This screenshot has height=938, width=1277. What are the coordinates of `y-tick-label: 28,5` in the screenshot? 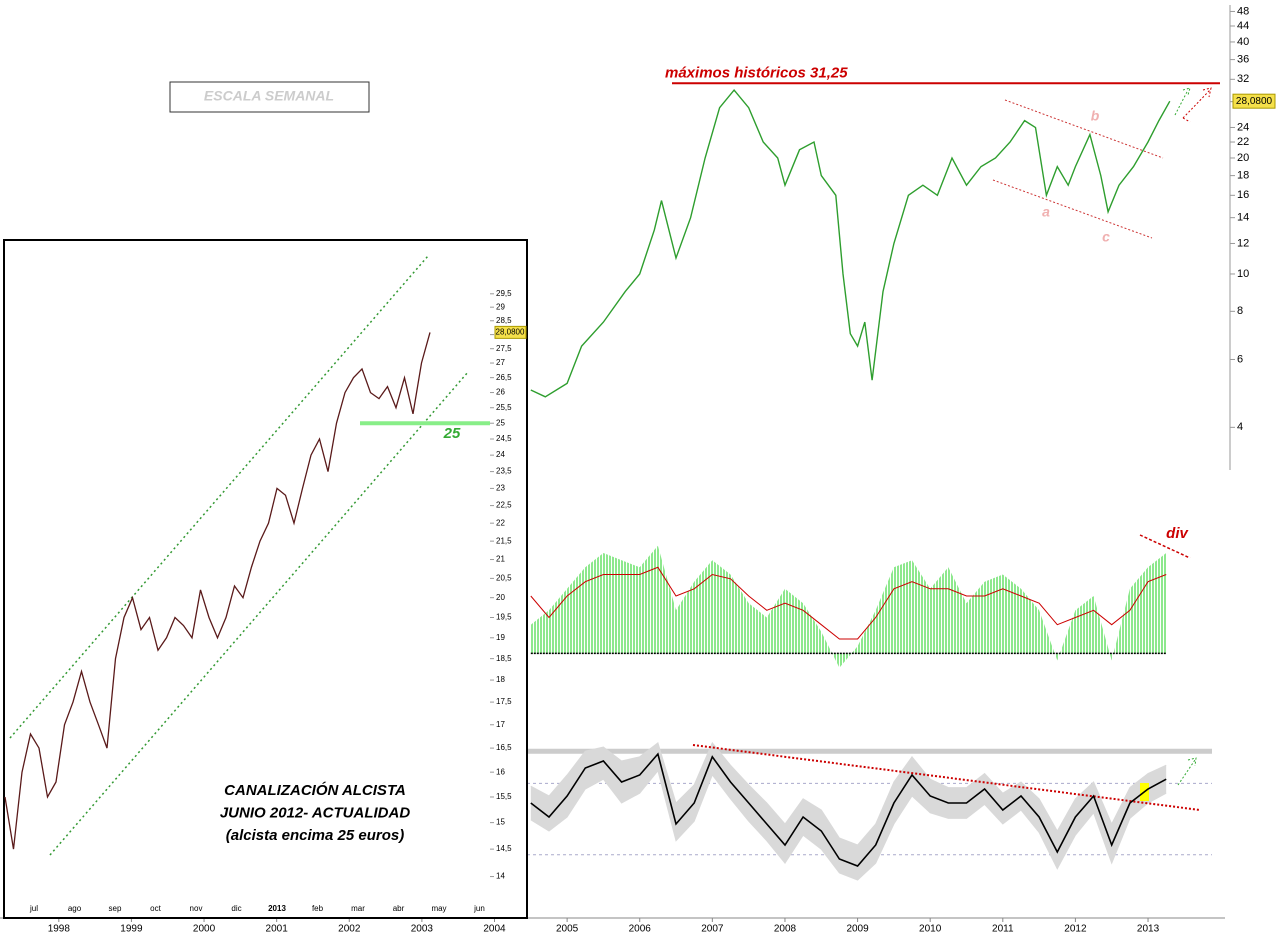 It's located at (504, 320).